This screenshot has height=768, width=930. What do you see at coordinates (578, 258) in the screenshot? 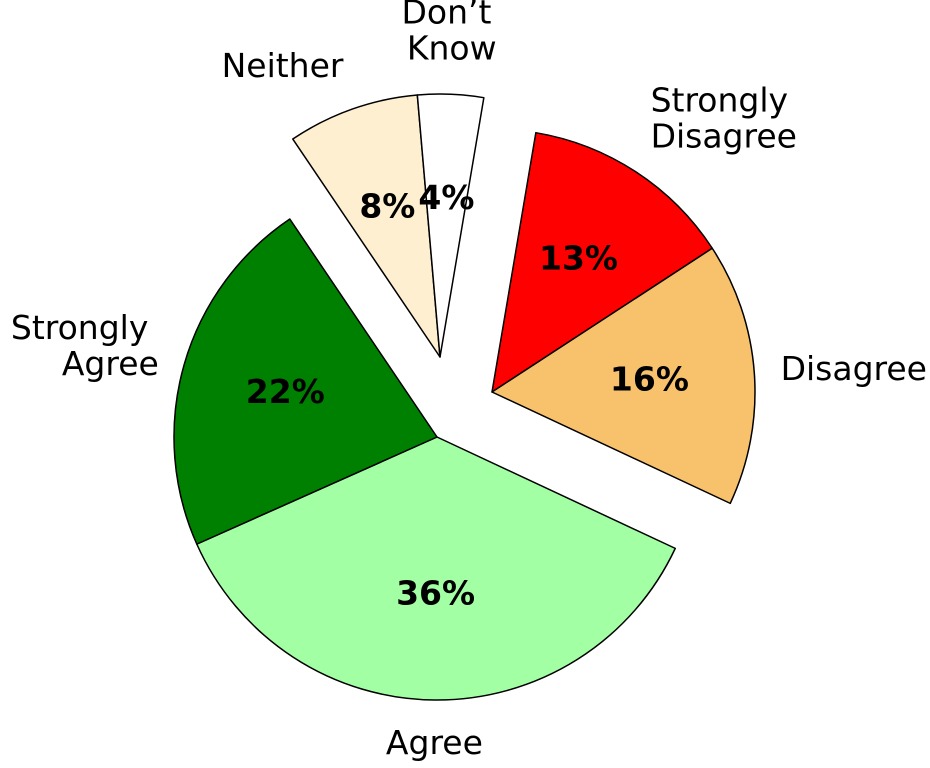
I see `value-label: 13%` at bounding box center [578, 258].